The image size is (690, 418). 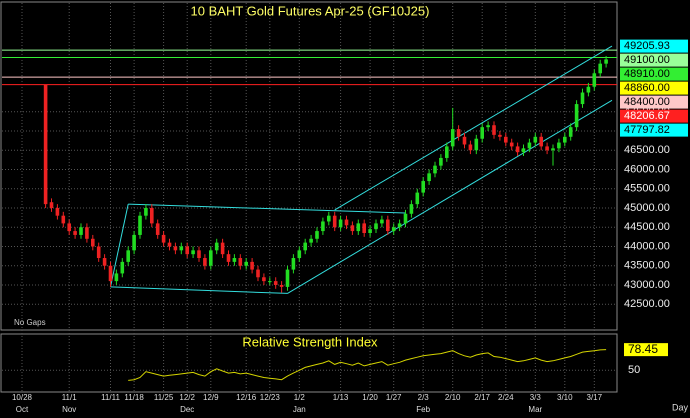 I want to click on month-label: Dec, so click(x=187, y=409).